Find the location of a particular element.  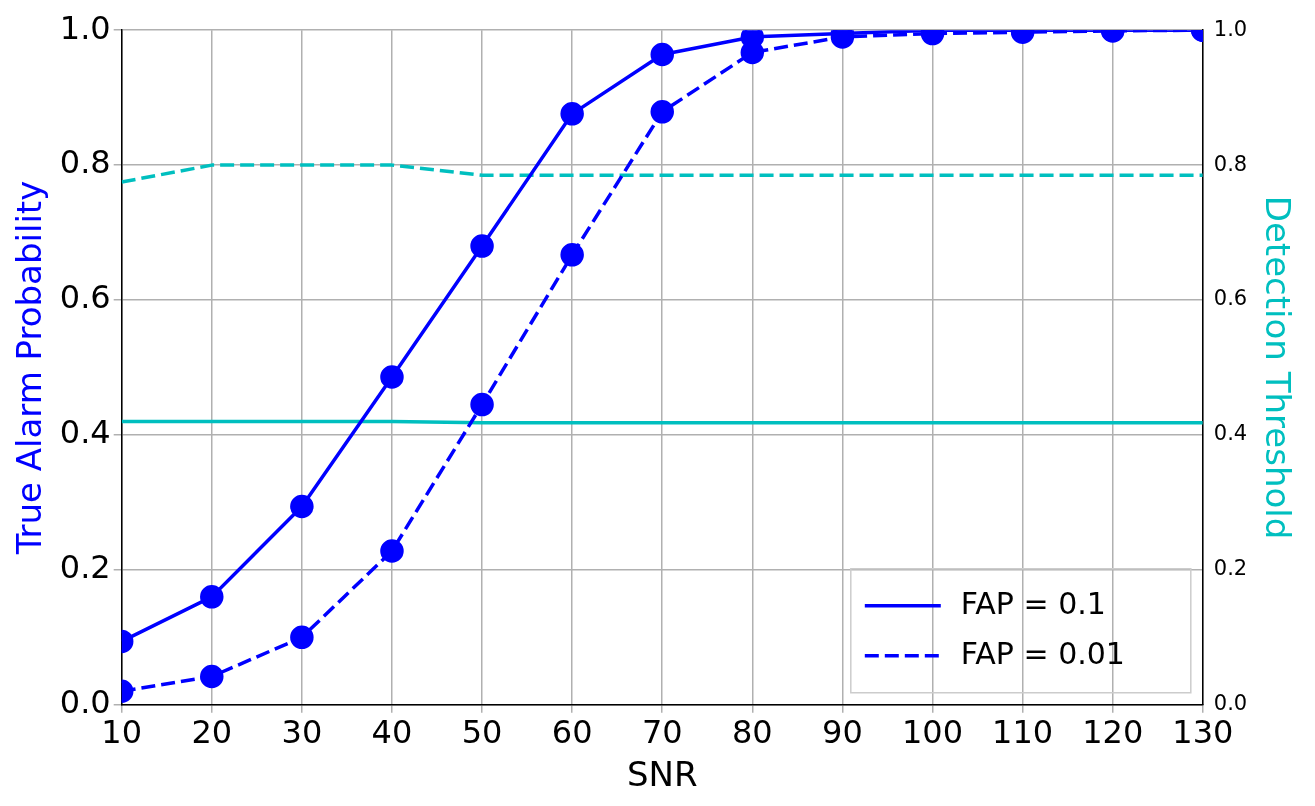

x-tick-label: 30 is located at coordinates (302, 732).